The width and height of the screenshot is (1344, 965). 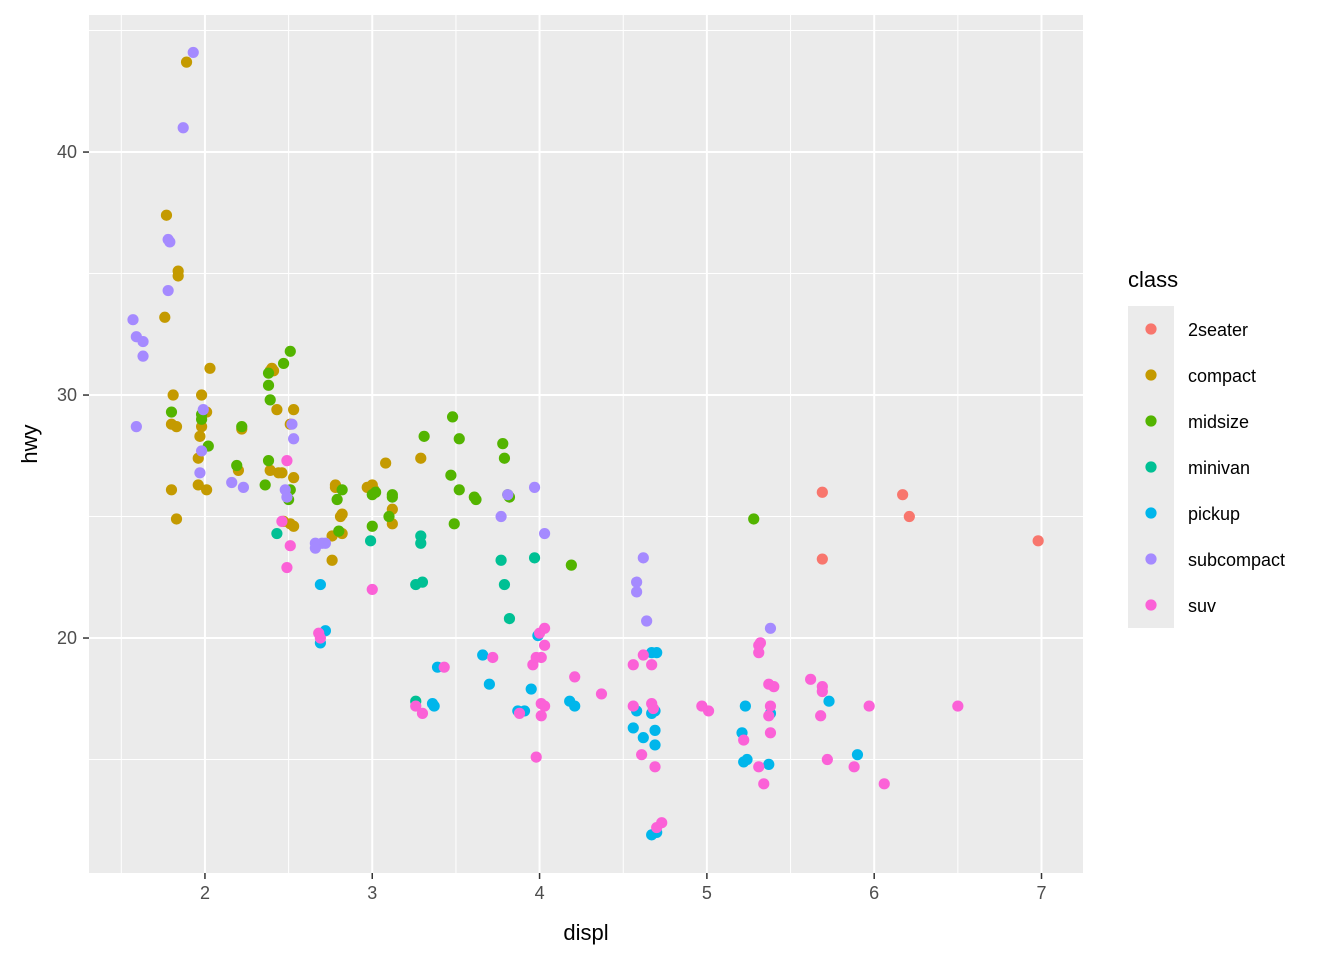 I want to click on legend-key-pickup, so click(x=1151, y=513).